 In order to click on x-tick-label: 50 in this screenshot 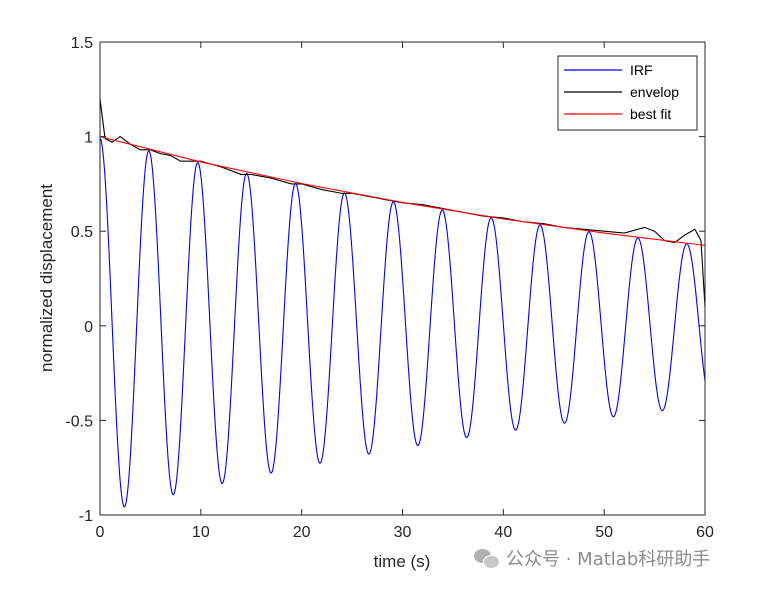, I will do `click(604, 532)`.